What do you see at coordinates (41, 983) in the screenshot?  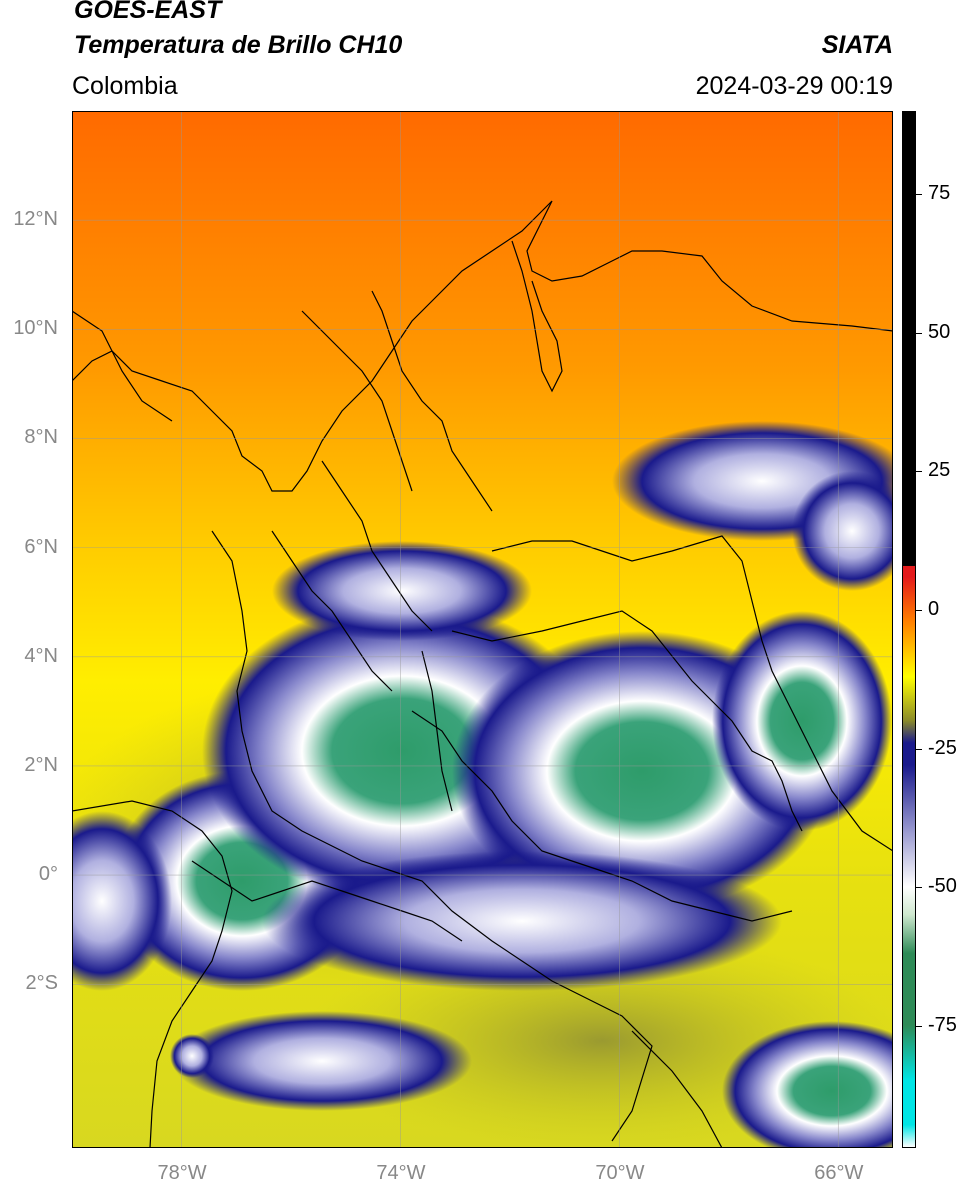 I see `lat-tick-label: 2°S` at bounding box center [41, 983].